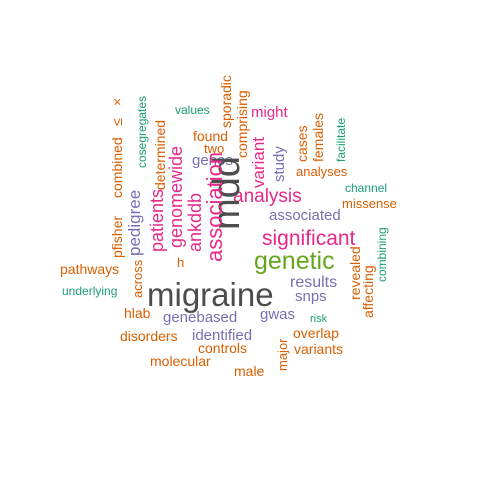 The image size is (480, 480). I want to click on word-risk: risk, so click(319, 319).